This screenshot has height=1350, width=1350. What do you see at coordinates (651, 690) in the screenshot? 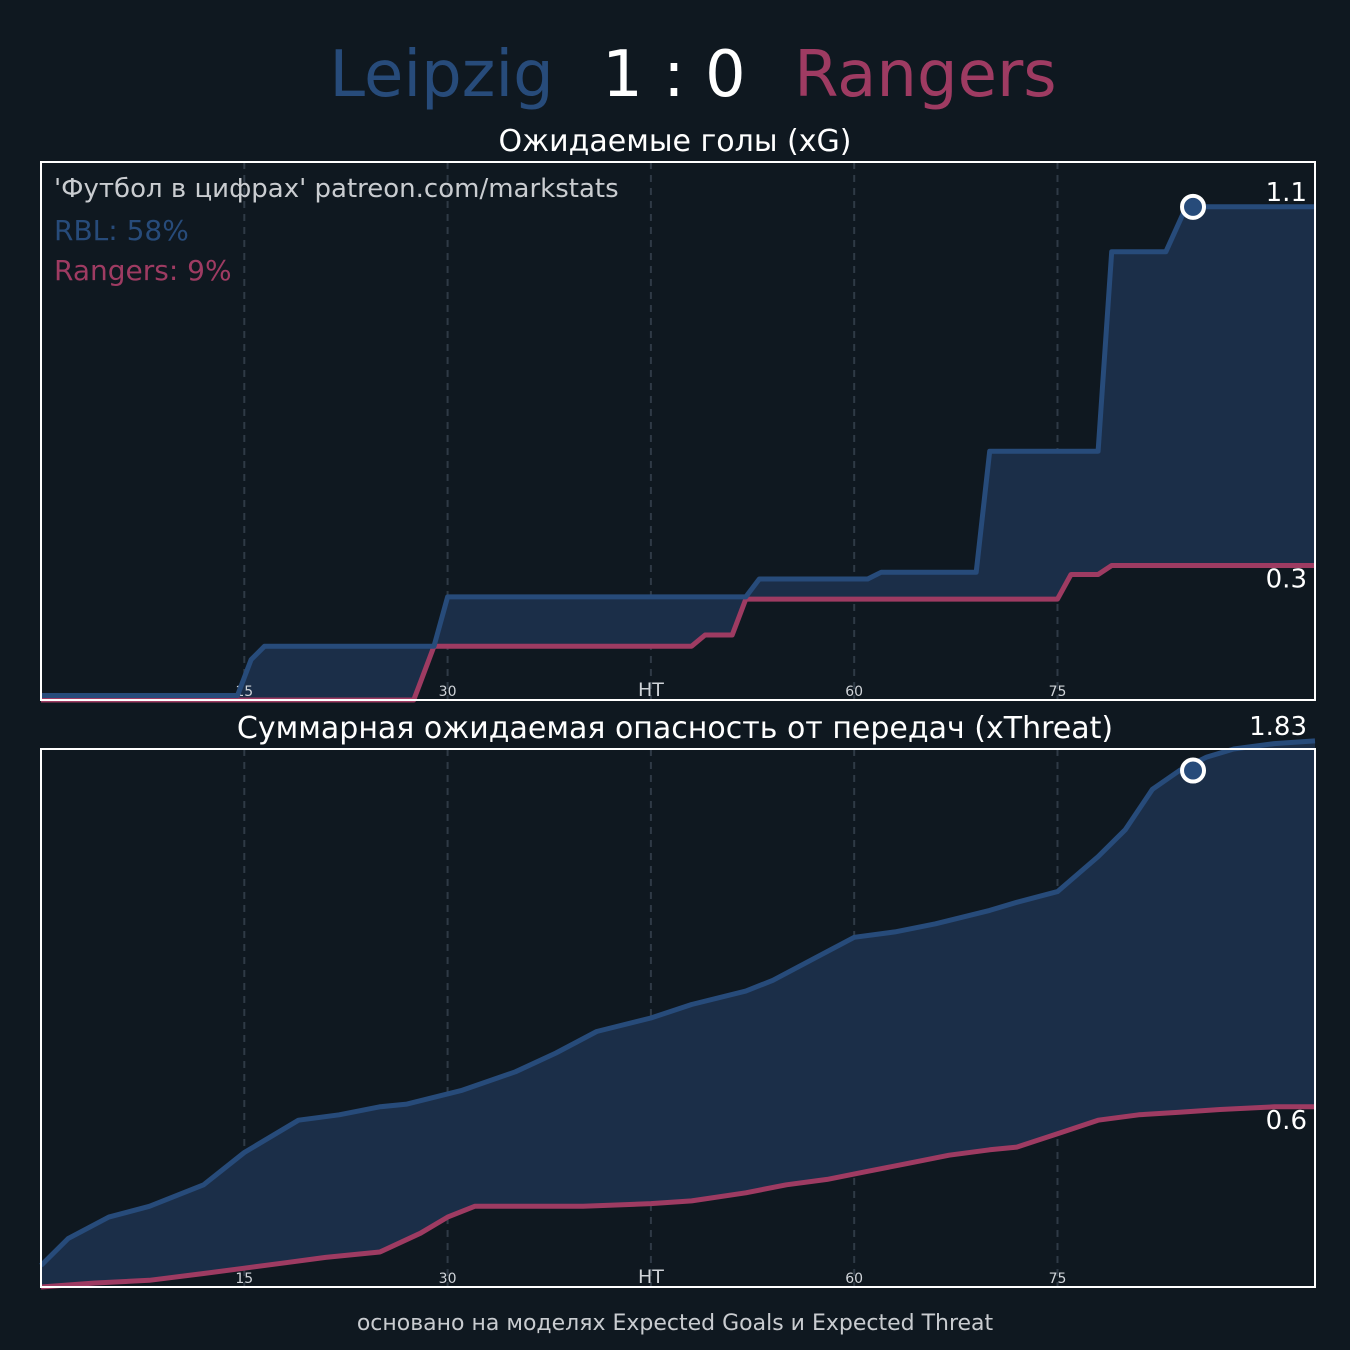
I see `xg-x-tick-label: HT` at bounding box center [651, 690].